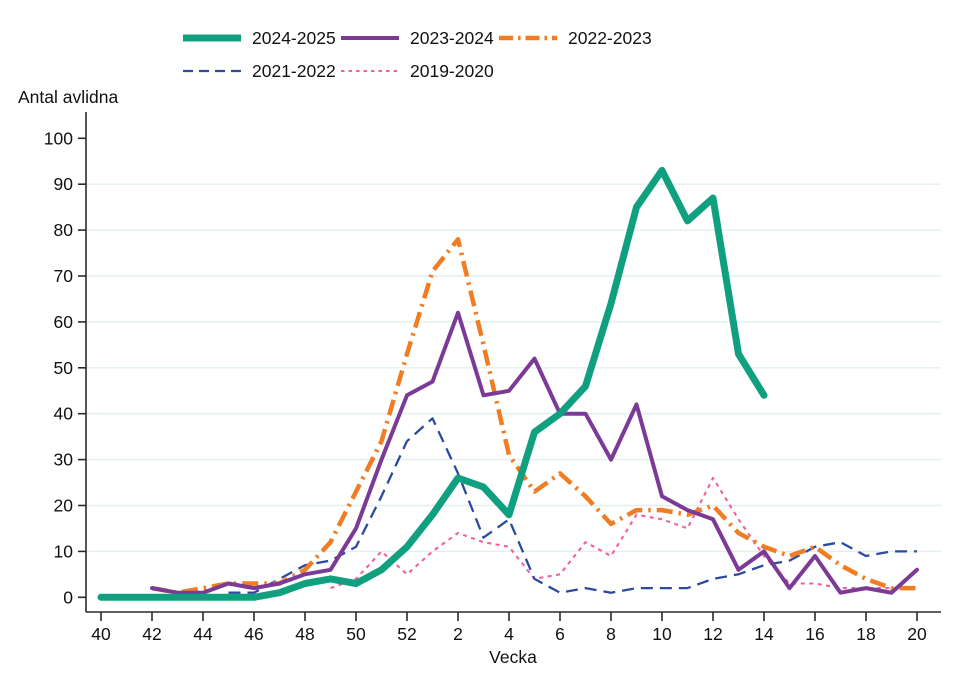 This screenshot has width=962, height=699. What do you see at coordinates (64, 368) in the screenshot?
I see `y-tick-label: 50` at bounding box center [64, 368].